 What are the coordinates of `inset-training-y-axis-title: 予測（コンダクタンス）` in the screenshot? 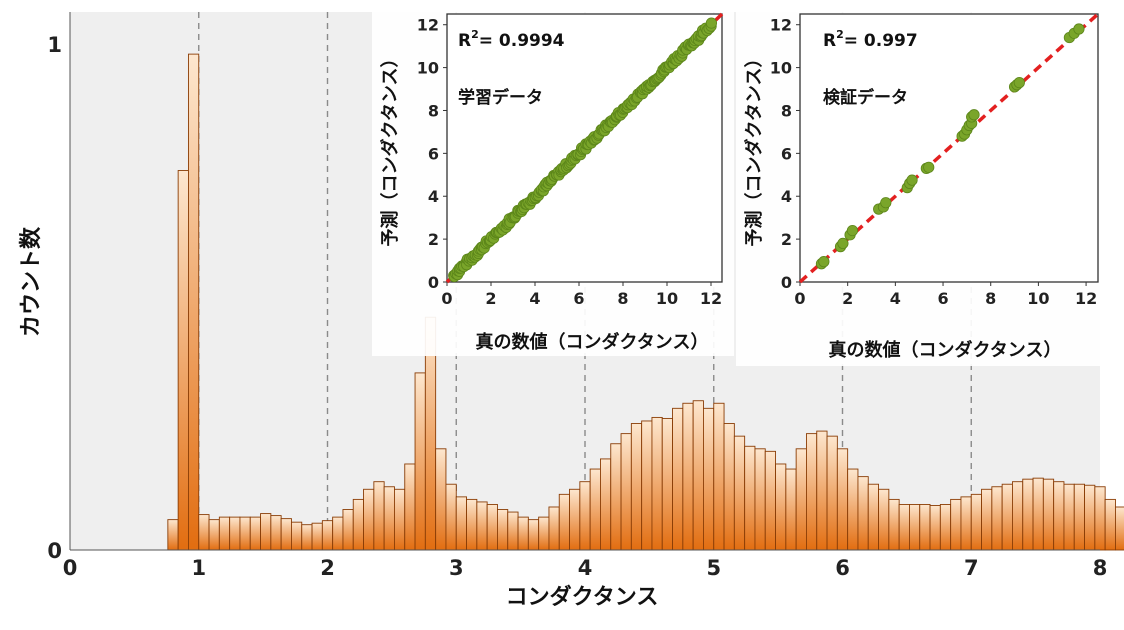 It's located at (390, 148).